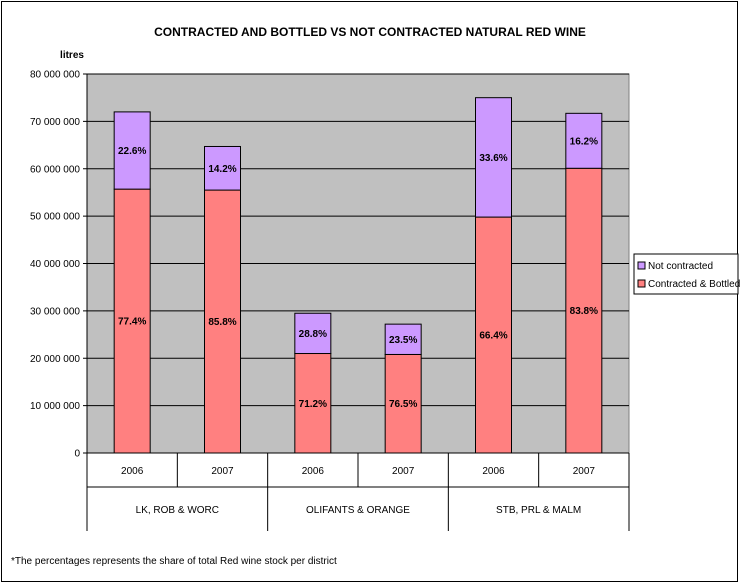 The height and width of the screenshot is (585, 741). What do you see at coordinates (538, 510) in the screenshot?
I see `x-group-label: STB, PRL & MALM` at bounding box center [538, 510].